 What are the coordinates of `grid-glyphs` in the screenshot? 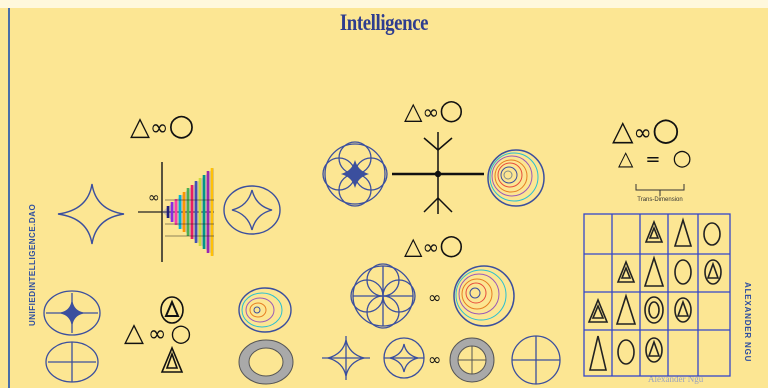 It's located at (654, 294).